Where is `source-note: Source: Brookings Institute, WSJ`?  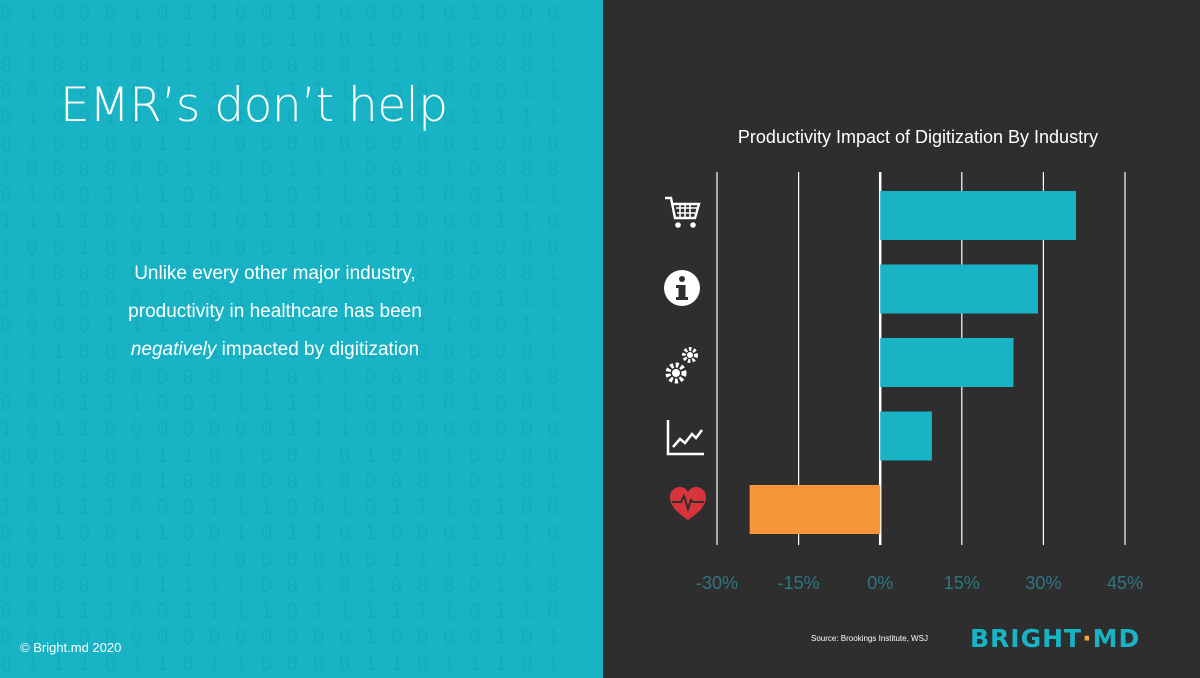 source-note: Source: Brookings Institute, WSJ is located at coordinates (869, 638).